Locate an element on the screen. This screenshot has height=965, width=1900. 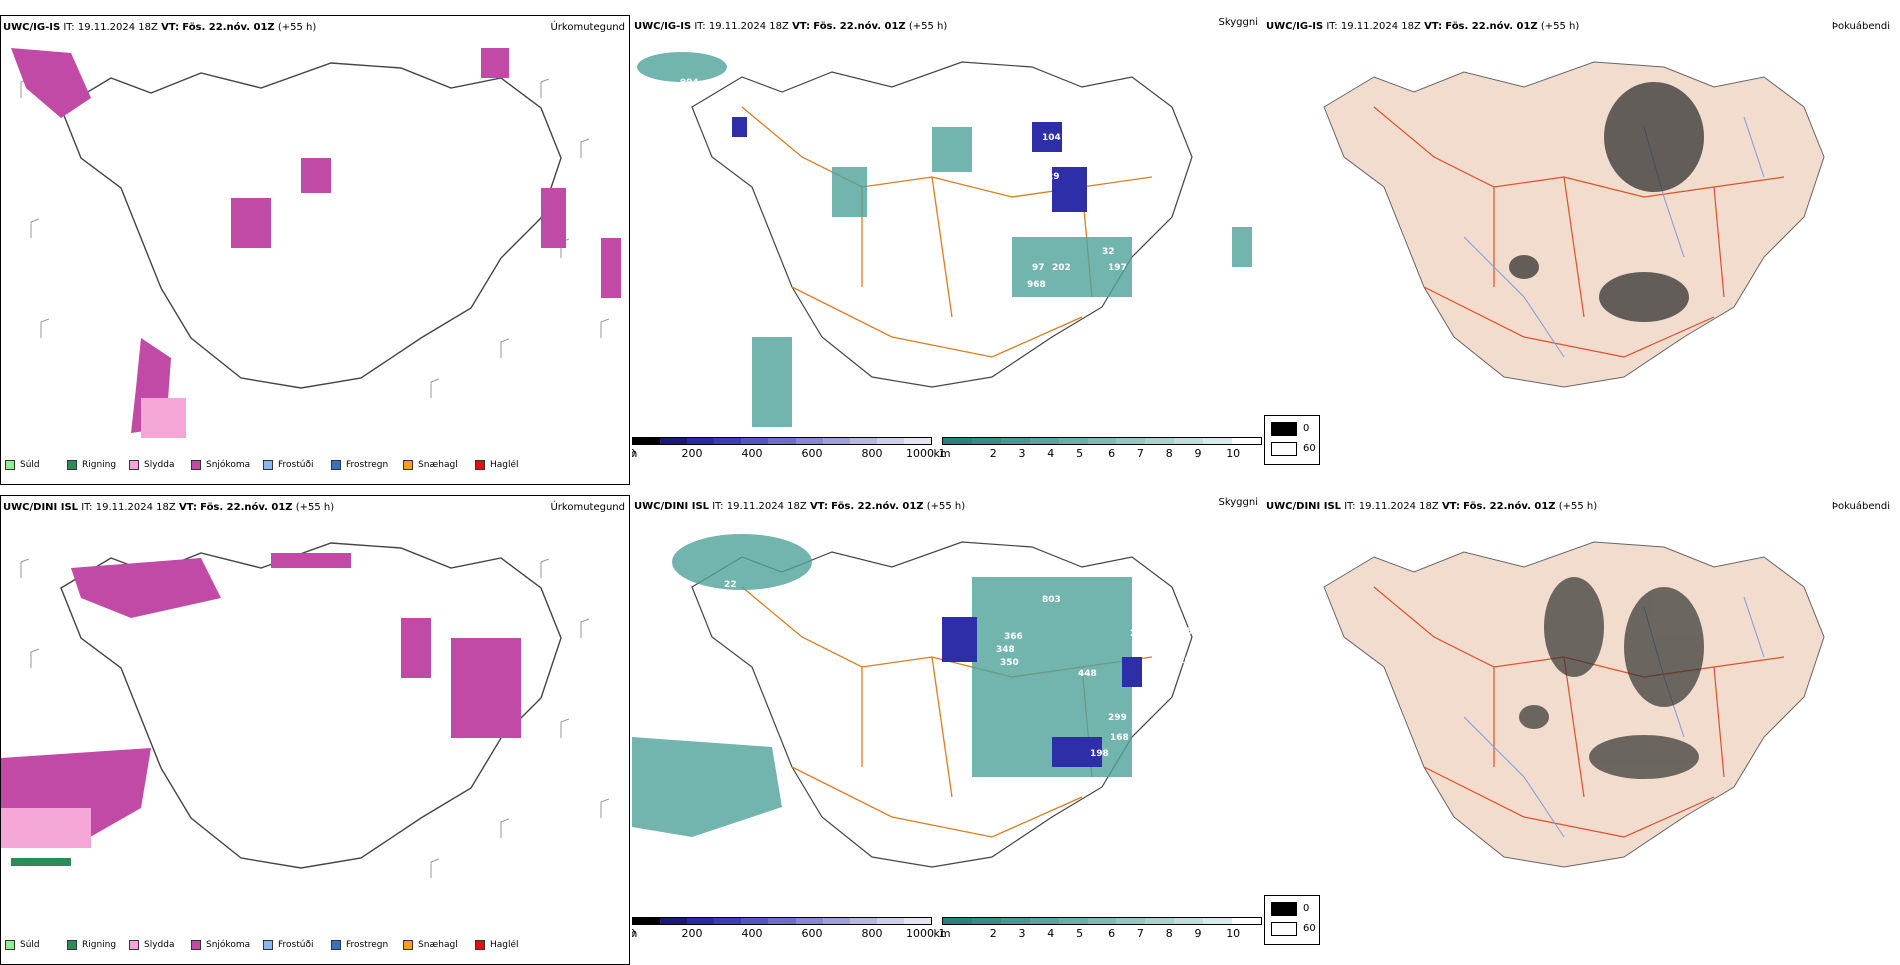
cloud-label: 168 is located at coordinates (1119, 738).